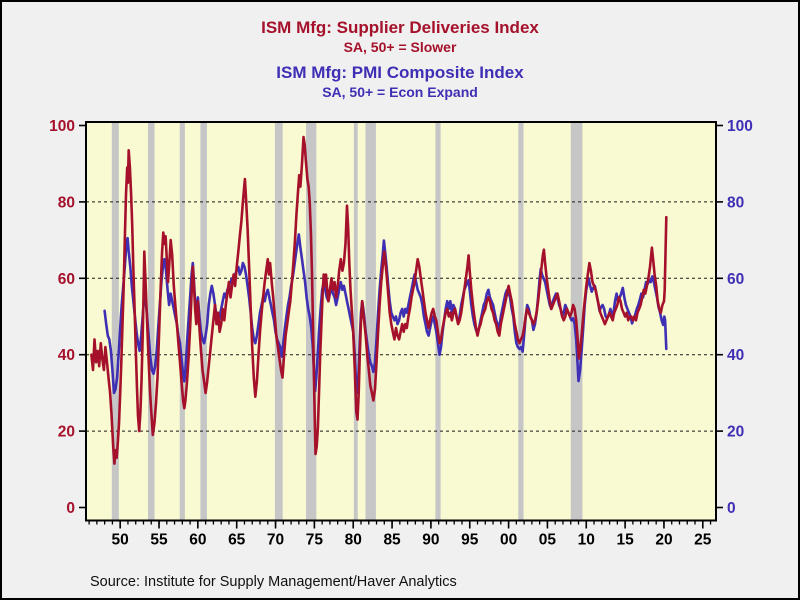  I want to click on x-tick-label: 25, so click(703, 540).